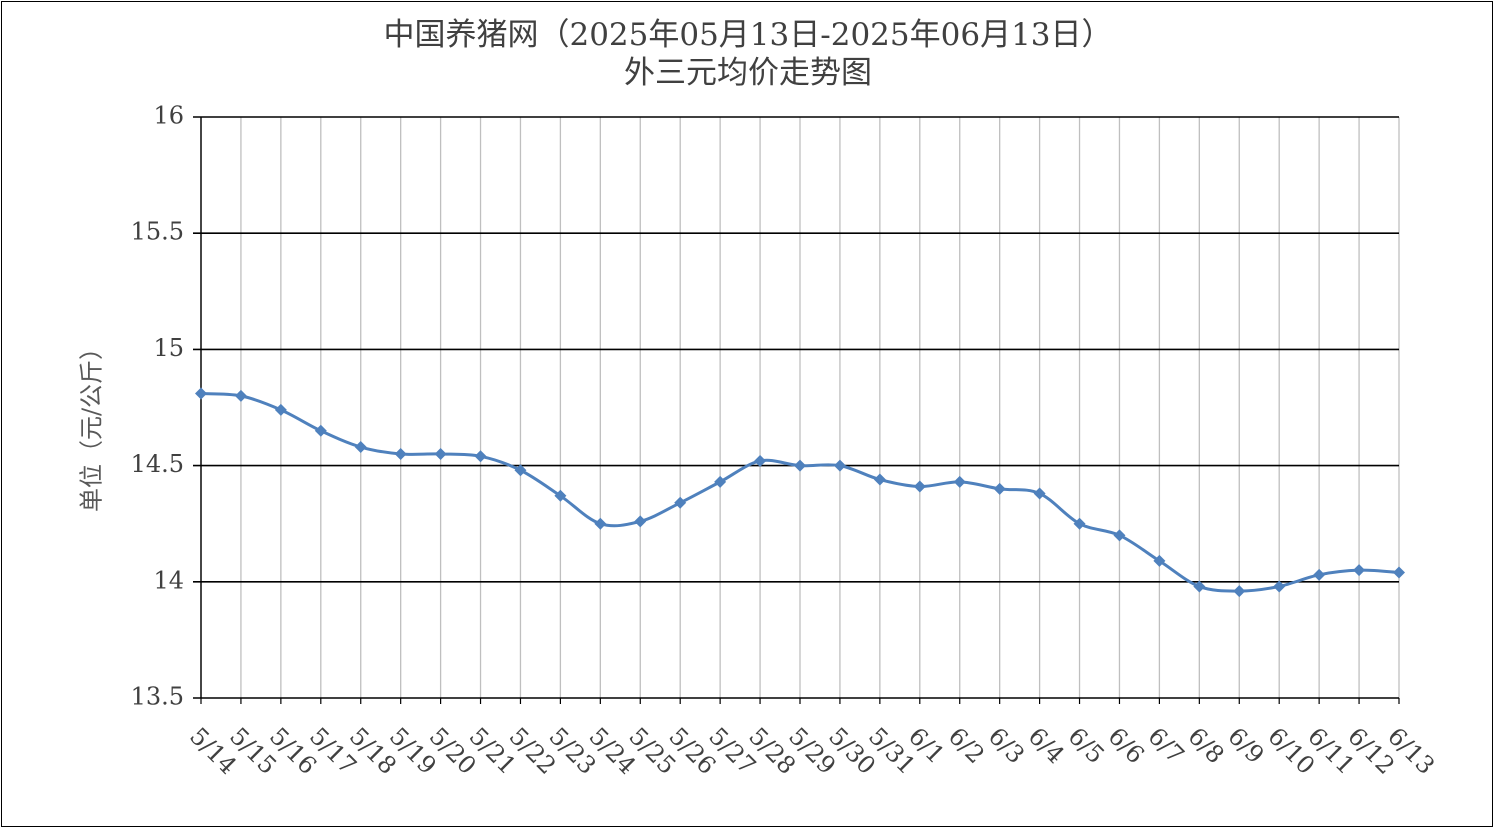  Describe the element at coordinates (1126, 745) in the screenshot. I see `x-tick-label: 6/6` at that location.